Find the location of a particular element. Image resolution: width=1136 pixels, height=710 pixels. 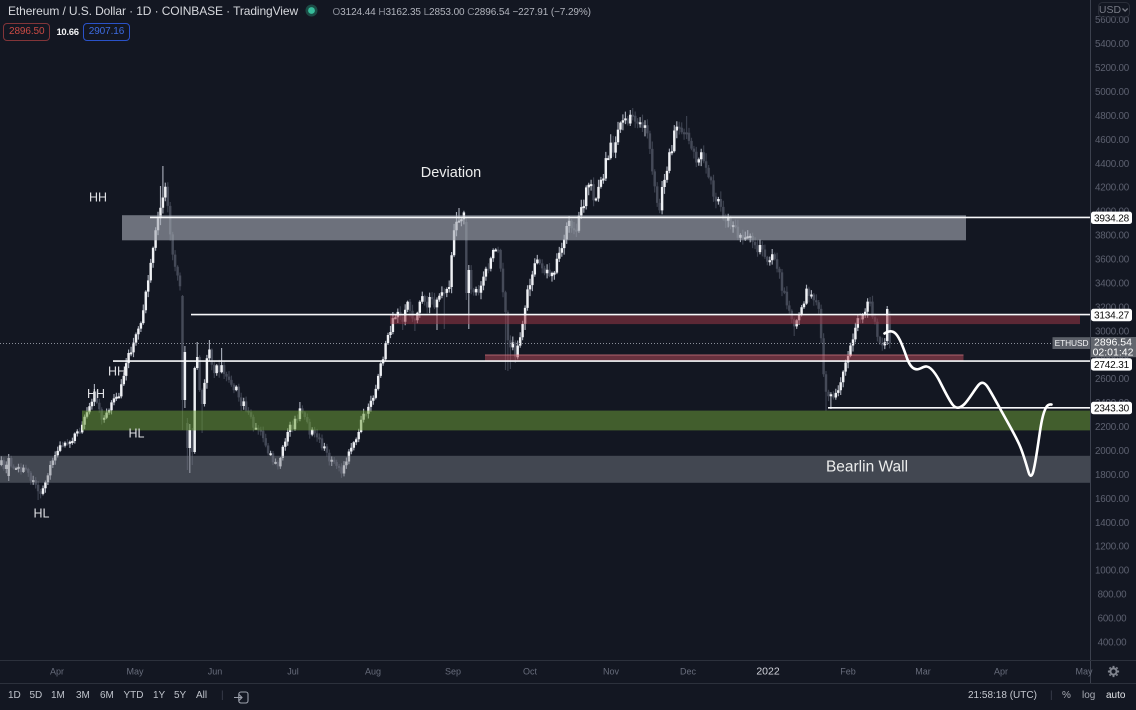

svg-text: 2200.00 is located at coordinates (1112, 427).